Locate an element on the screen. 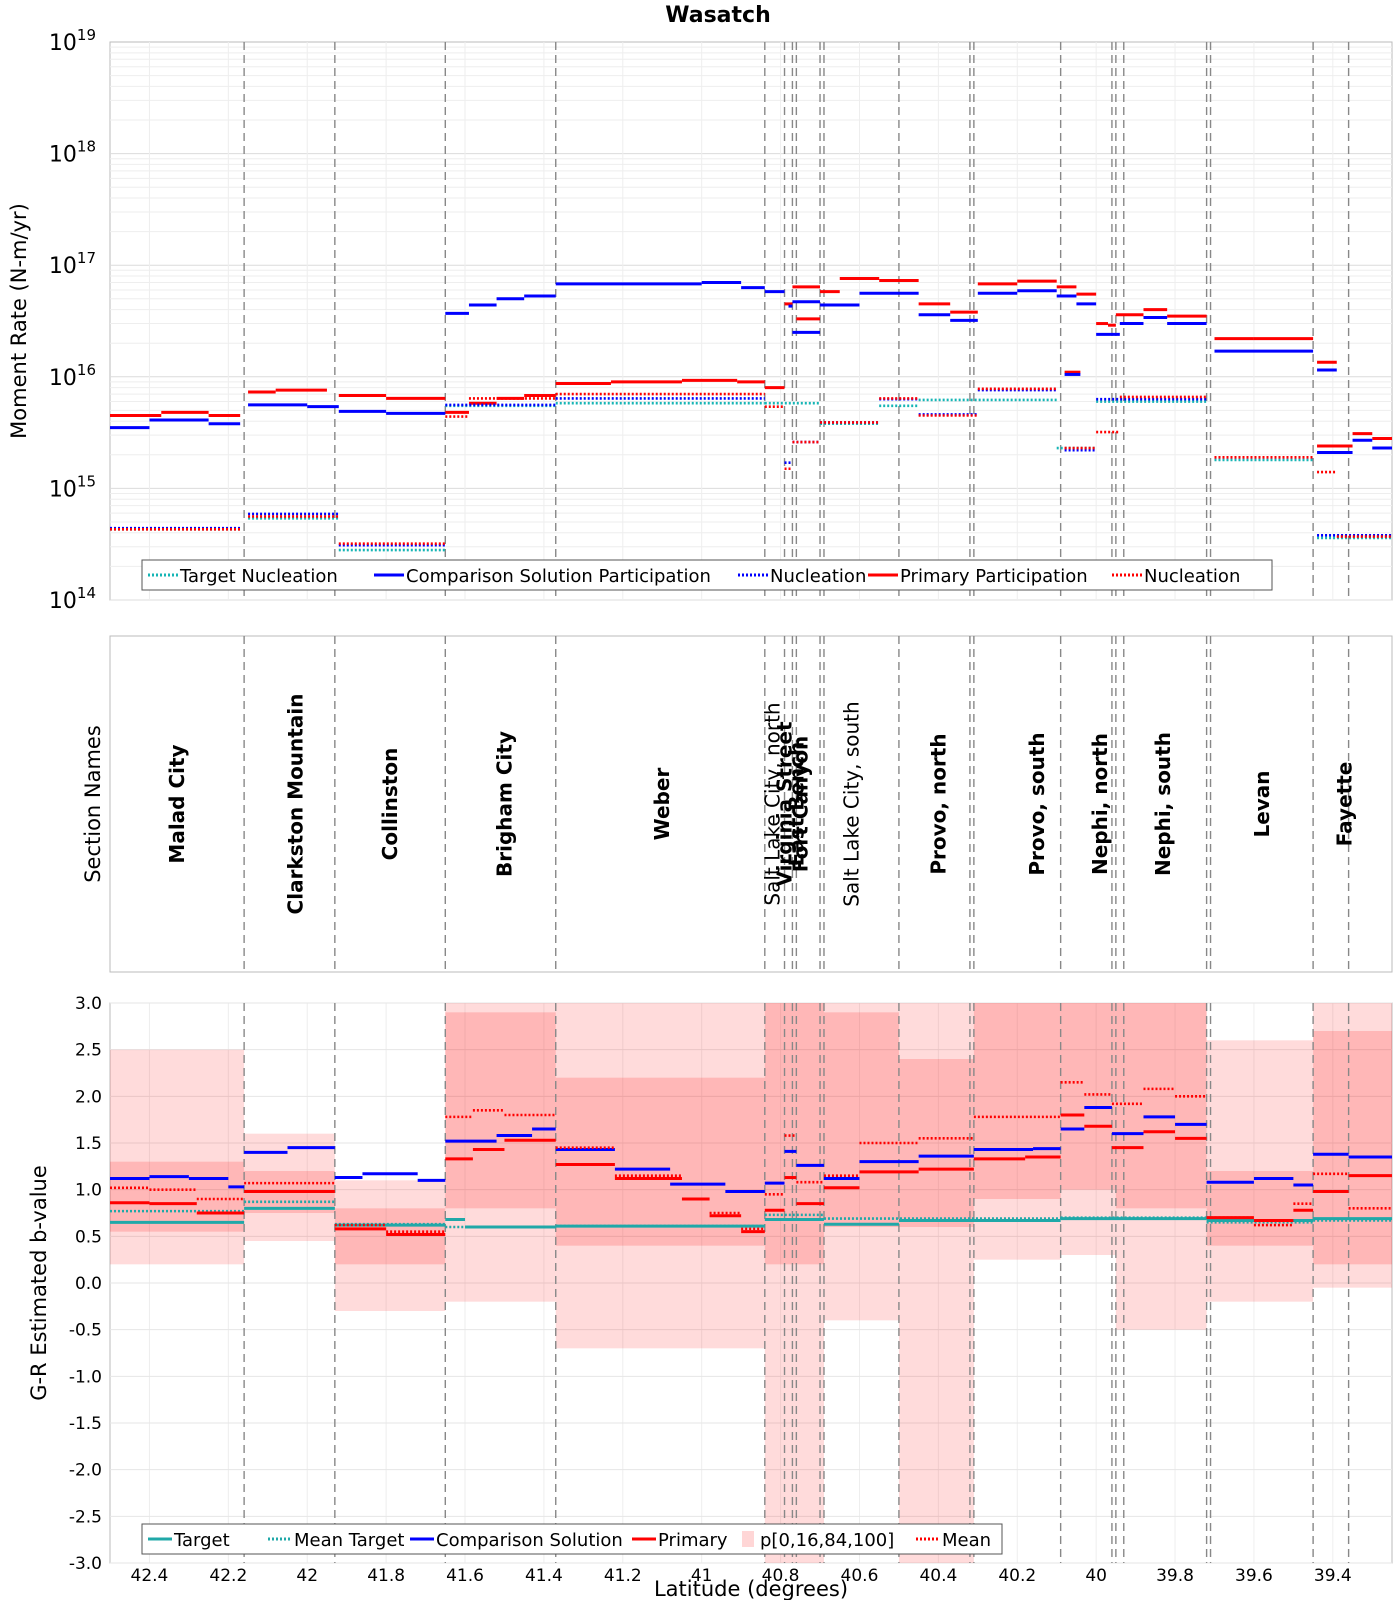 The image size is (1400, 1600). legend-label: Comparison Solution Participation is located at coordinates (558, 576).